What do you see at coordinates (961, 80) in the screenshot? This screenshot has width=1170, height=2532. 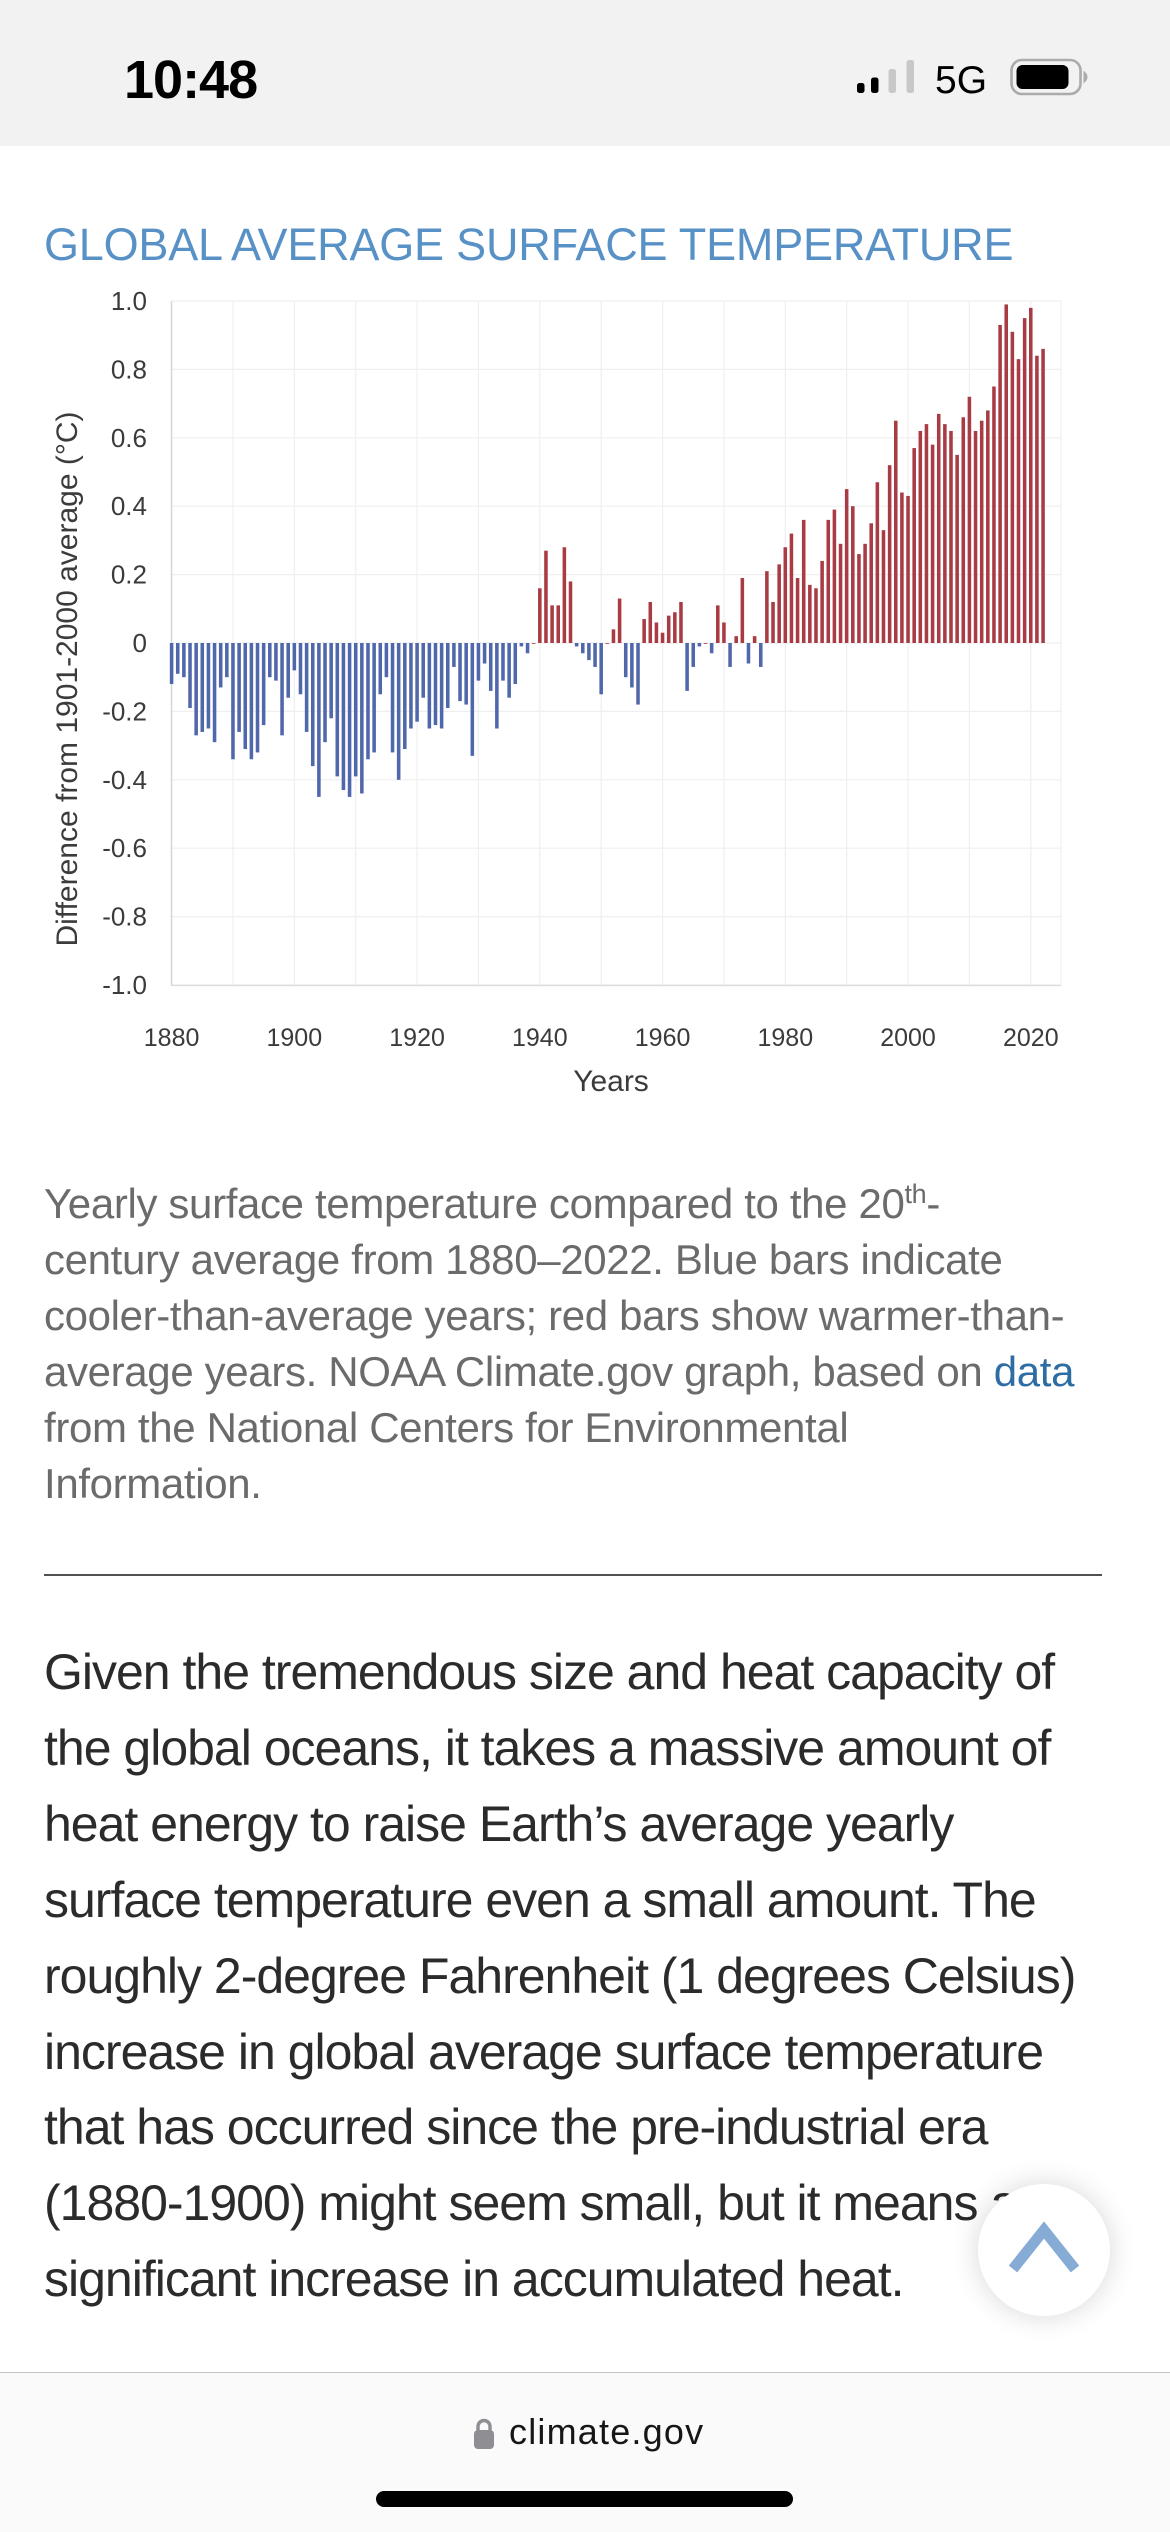 I see `svg-text: 5G` at bounding box center [961, 80].